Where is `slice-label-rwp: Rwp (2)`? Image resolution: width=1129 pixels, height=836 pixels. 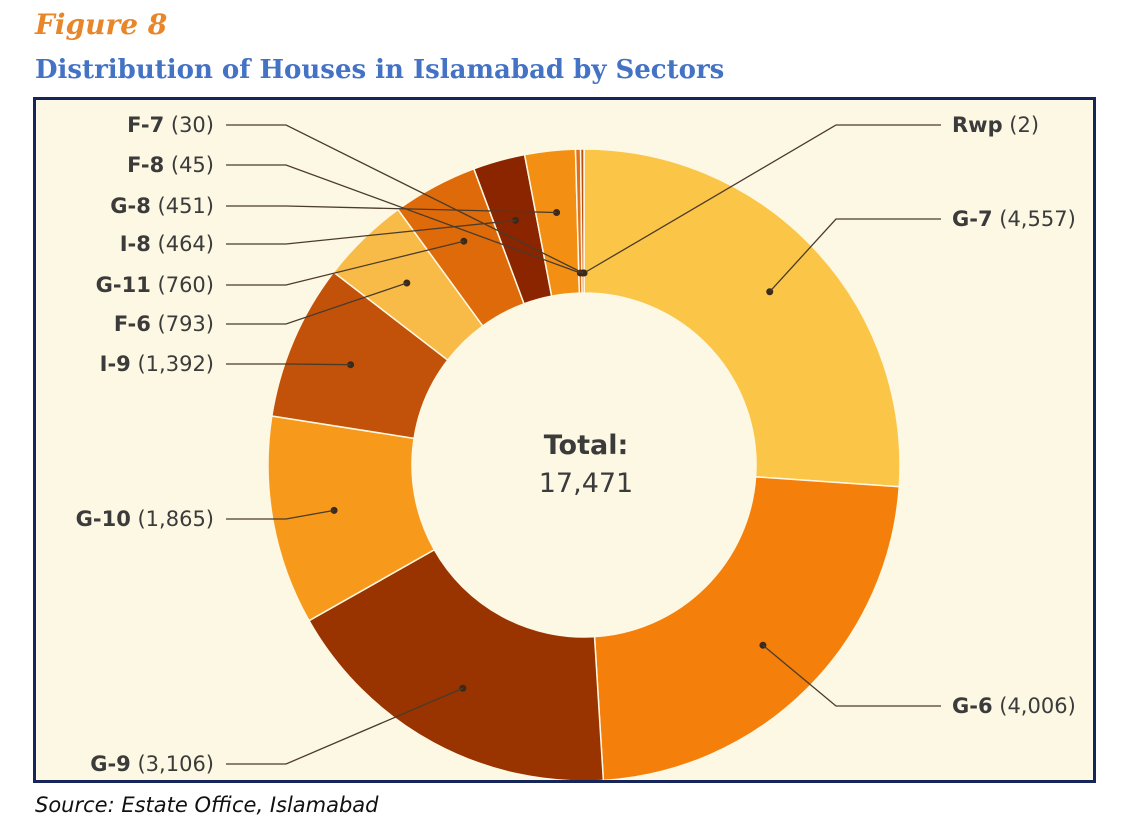 slice-label-rwp: Rwp (2) is located at coordinates (995, 125).